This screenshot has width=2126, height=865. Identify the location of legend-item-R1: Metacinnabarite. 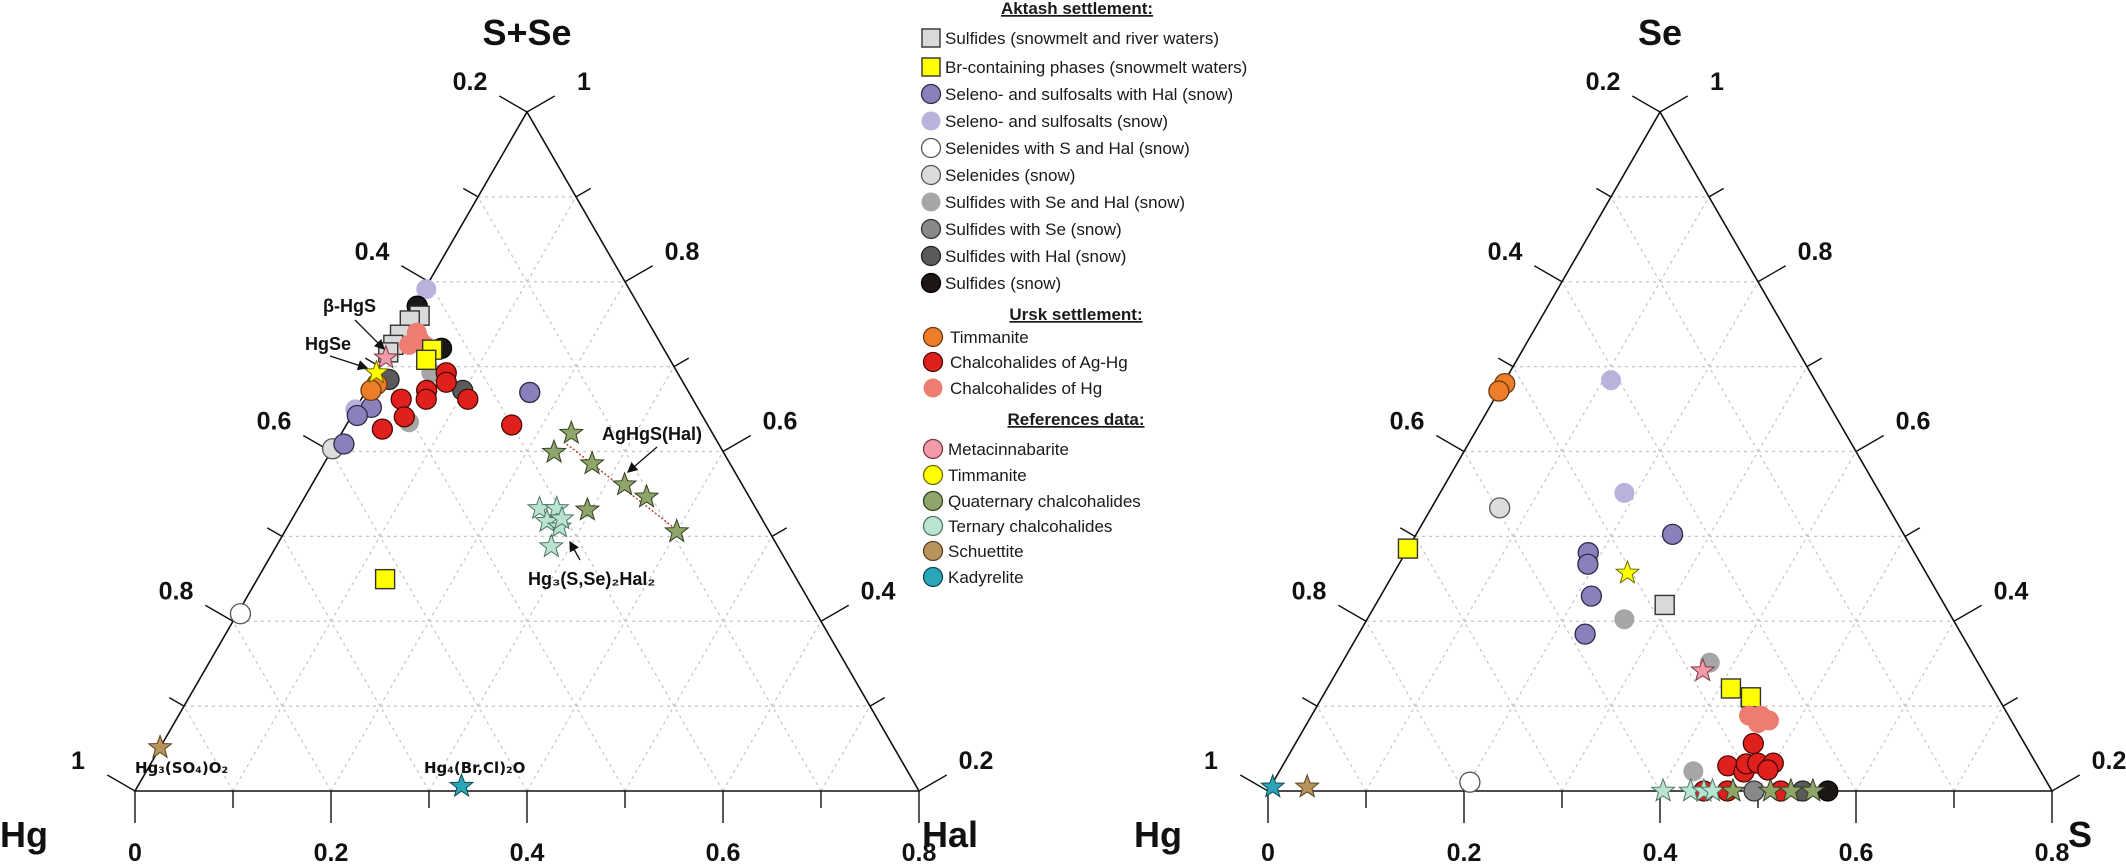
(995, 449).